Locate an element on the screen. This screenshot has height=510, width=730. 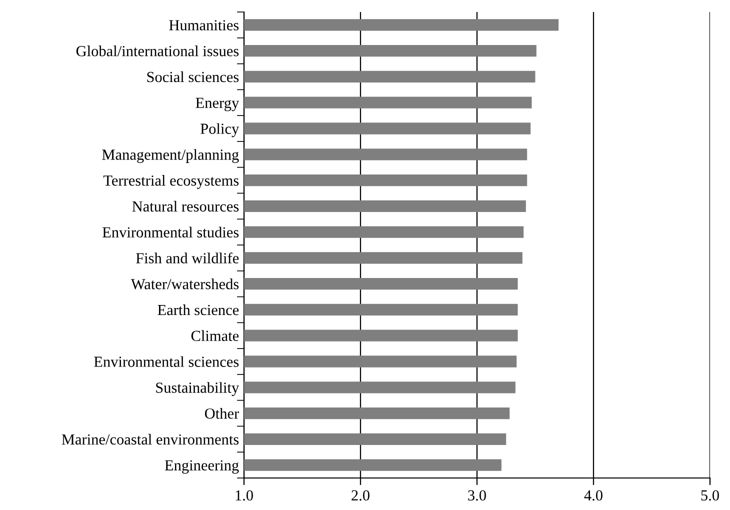
y-tick-label: Water/watersheds is located at coordinates (184, 284).